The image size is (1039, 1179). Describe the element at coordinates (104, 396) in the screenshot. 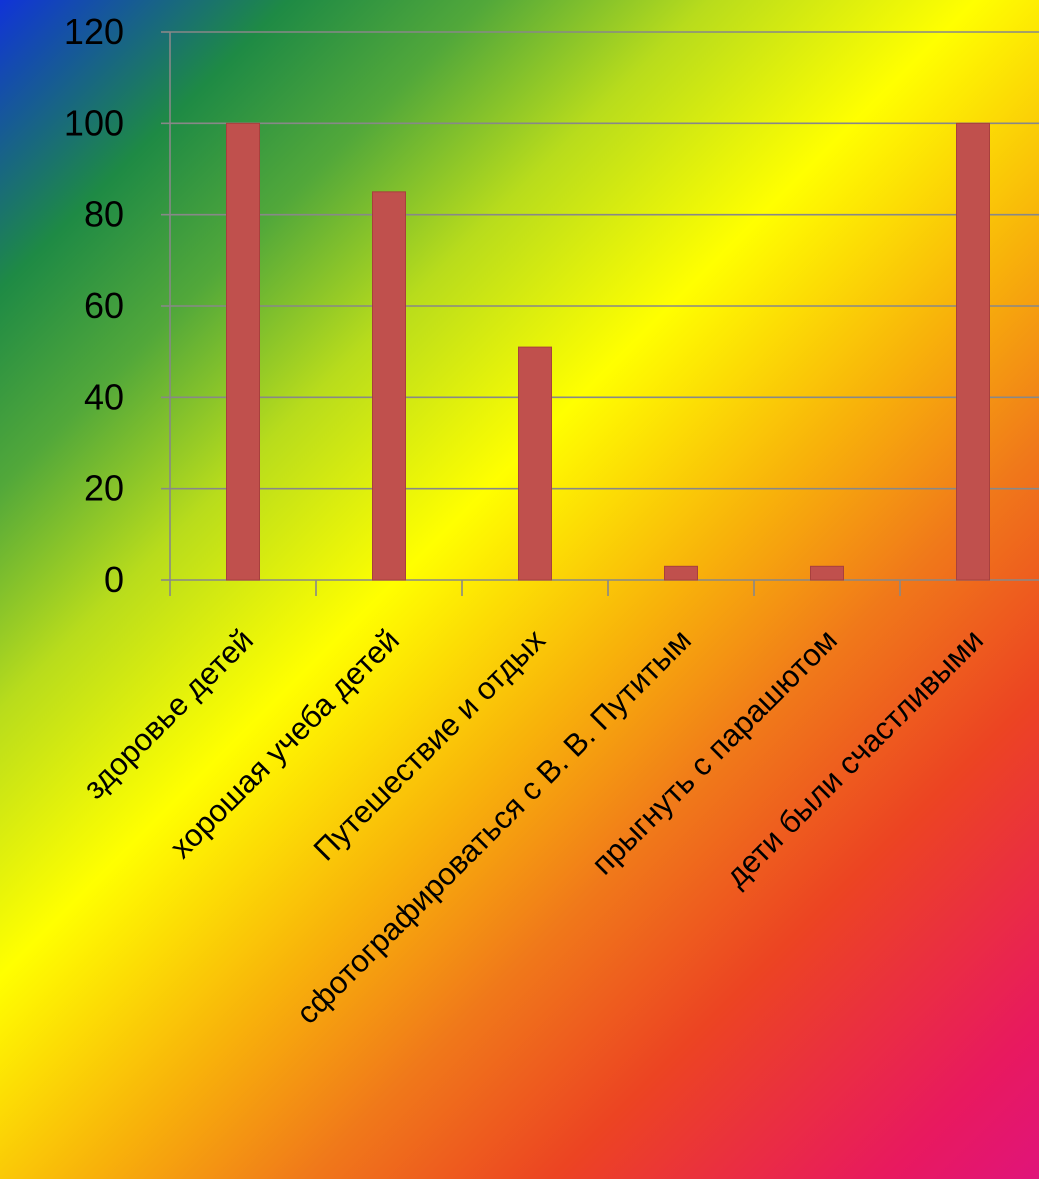

I see `y-tick-label: 40` at that location.